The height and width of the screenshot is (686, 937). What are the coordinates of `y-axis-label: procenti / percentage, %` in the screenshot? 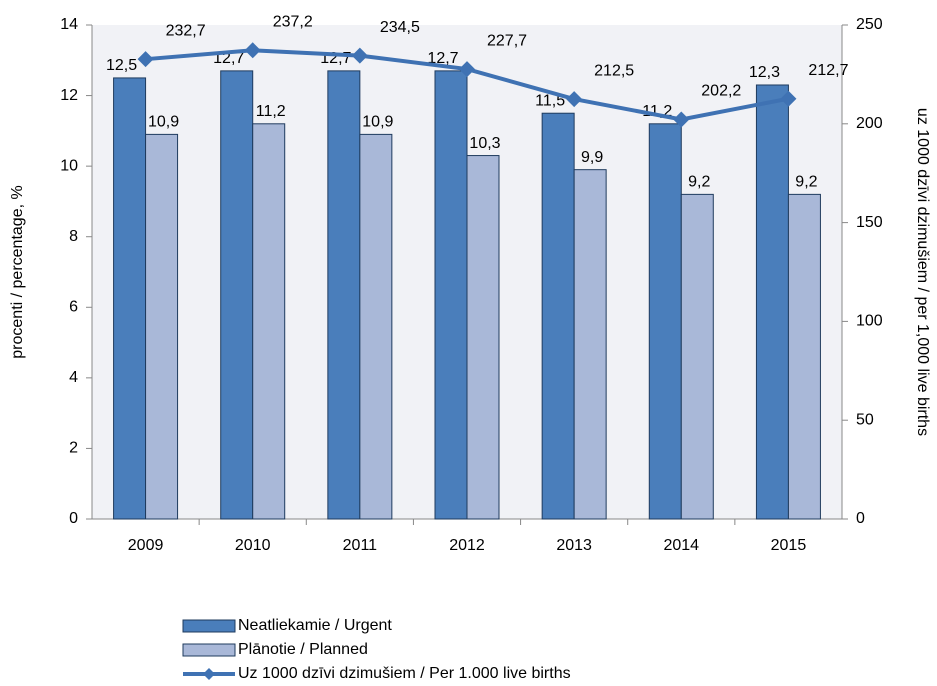 It's located at (17, 271).